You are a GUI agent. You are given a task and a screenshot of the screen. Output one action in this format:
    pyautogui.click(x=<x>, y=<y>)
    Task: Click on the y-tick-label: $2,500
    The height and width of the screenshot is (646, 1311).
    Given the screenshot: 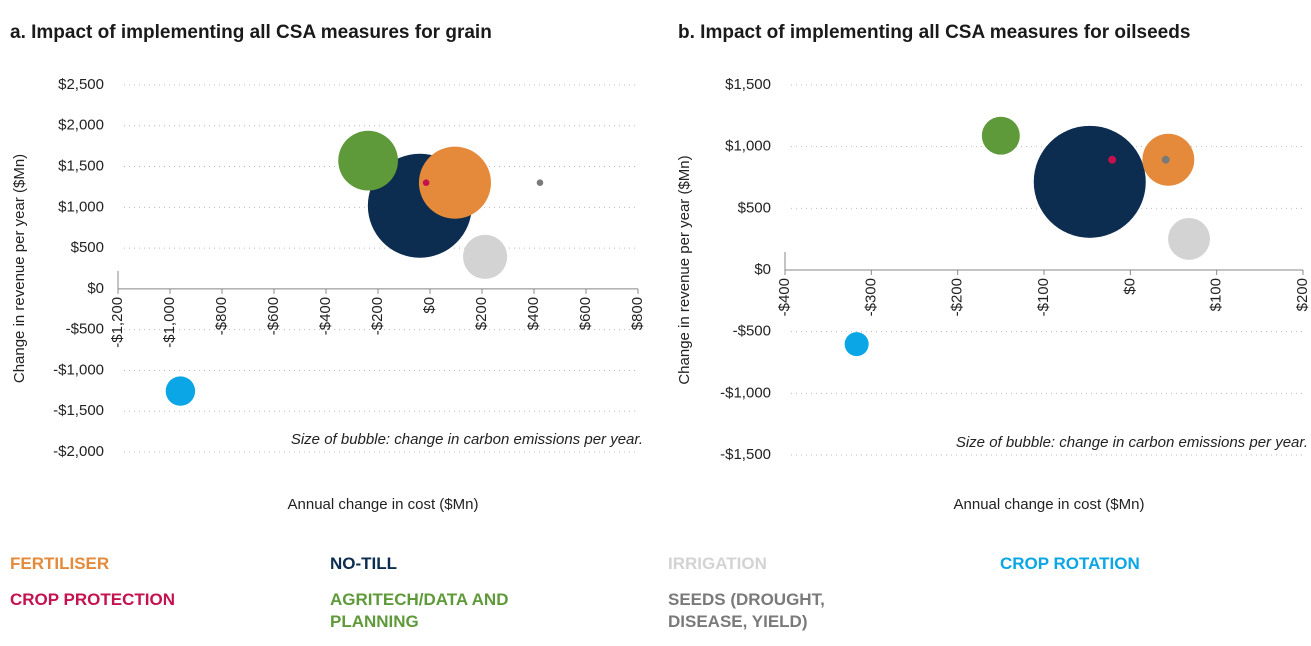 What is the action you would take?
    pyautogui.click(x=81, y=84)
    